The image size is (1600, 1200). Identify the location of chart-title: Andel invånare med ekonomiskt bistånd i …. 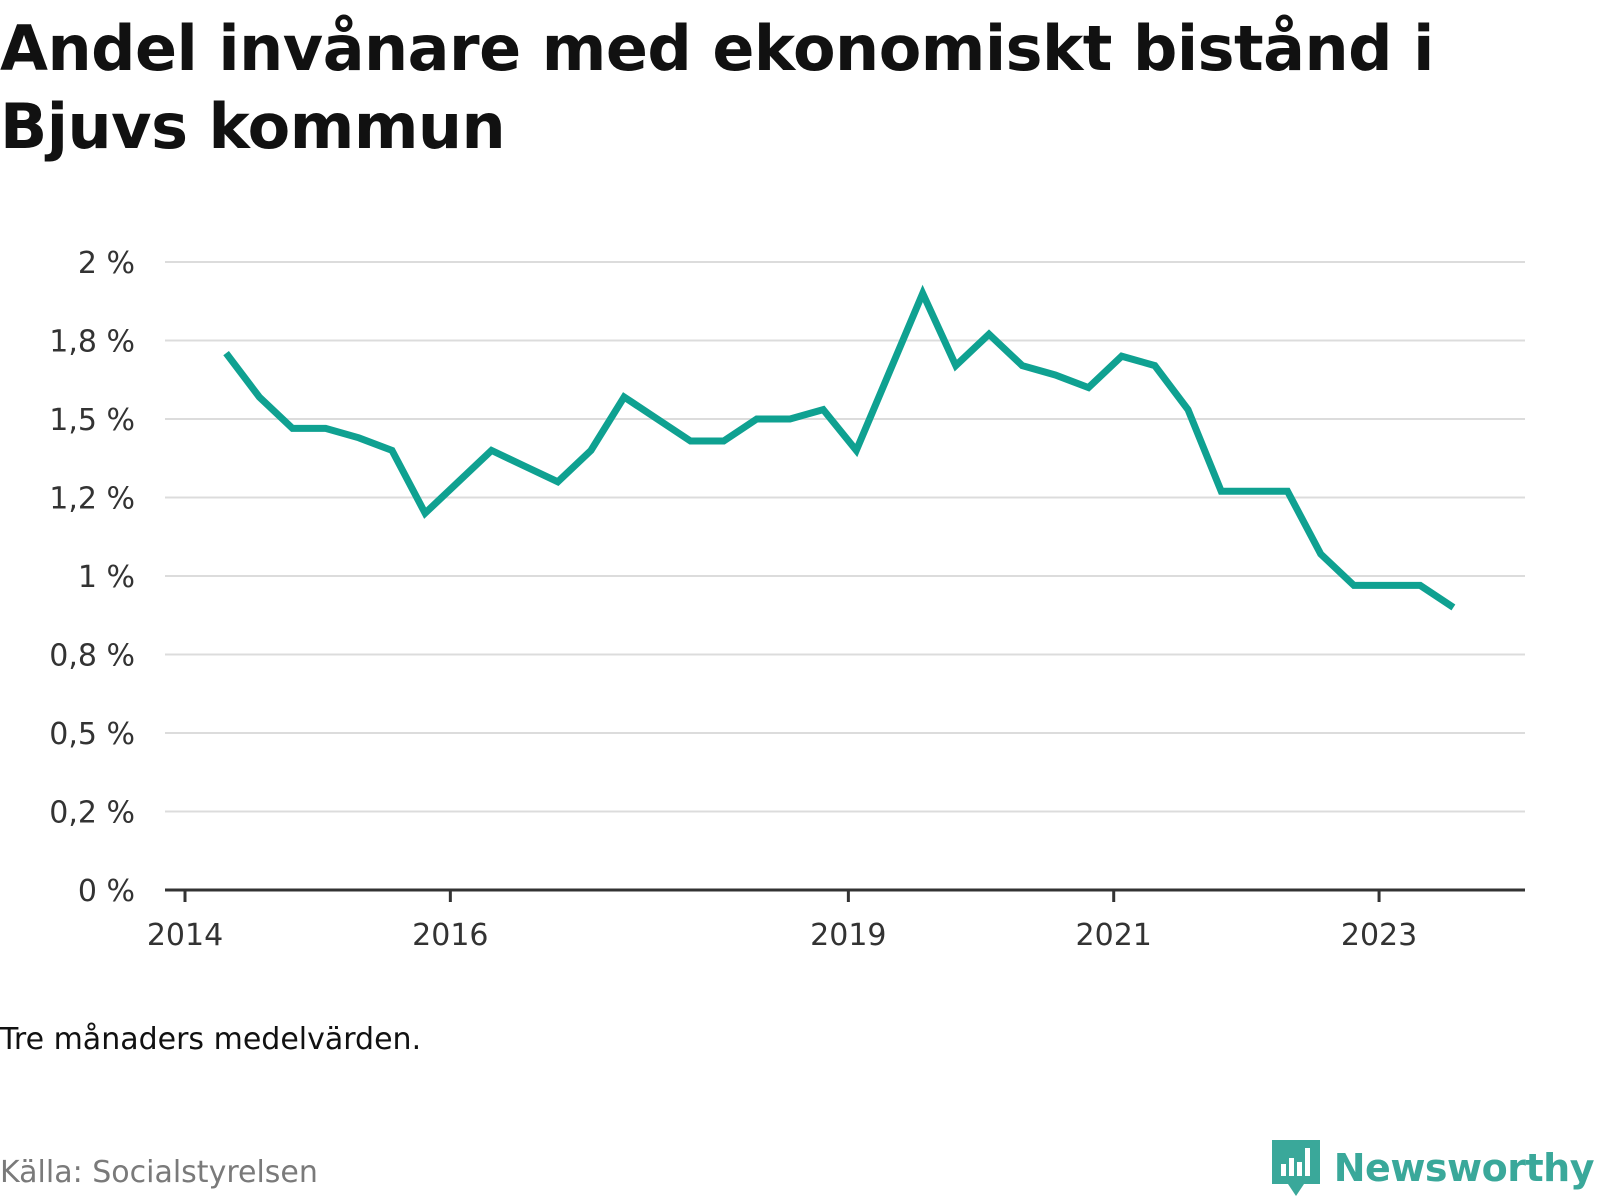
(717, 87).